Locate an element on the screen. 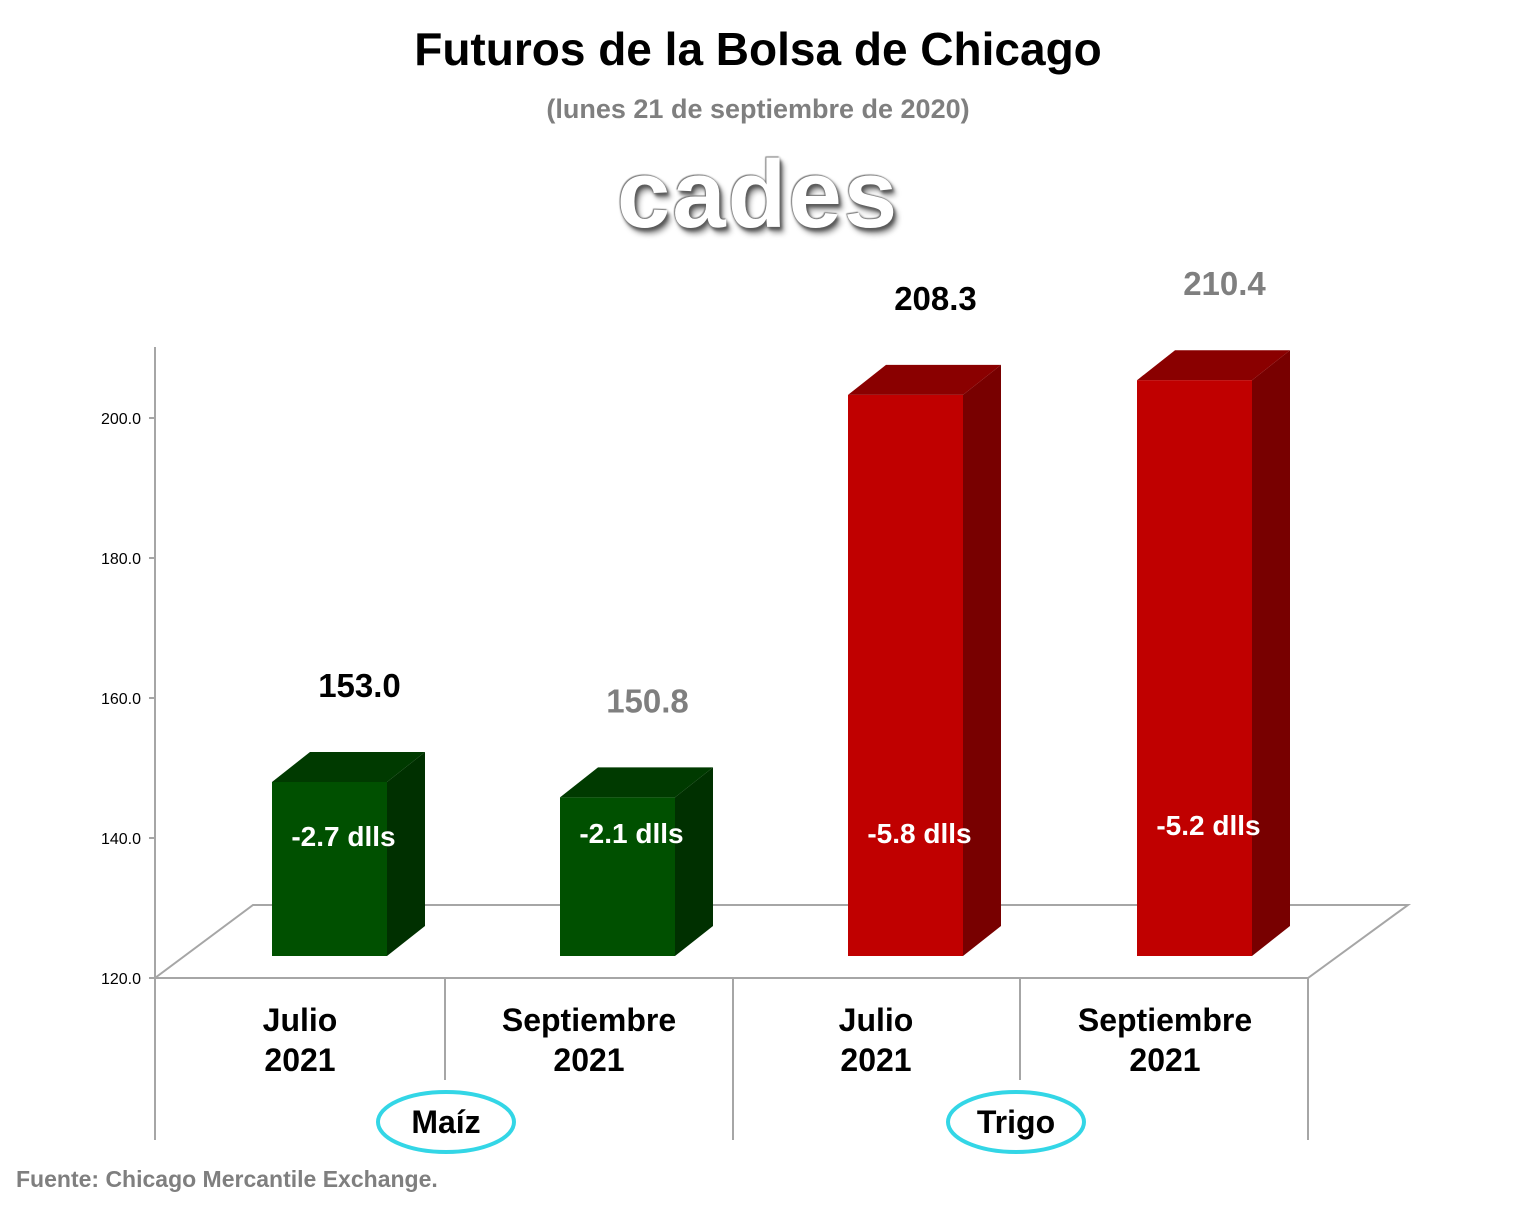 This screenshot has width=1530, height=1209. bar-value-label: 210.4 is located at coordinates (1224, 283).